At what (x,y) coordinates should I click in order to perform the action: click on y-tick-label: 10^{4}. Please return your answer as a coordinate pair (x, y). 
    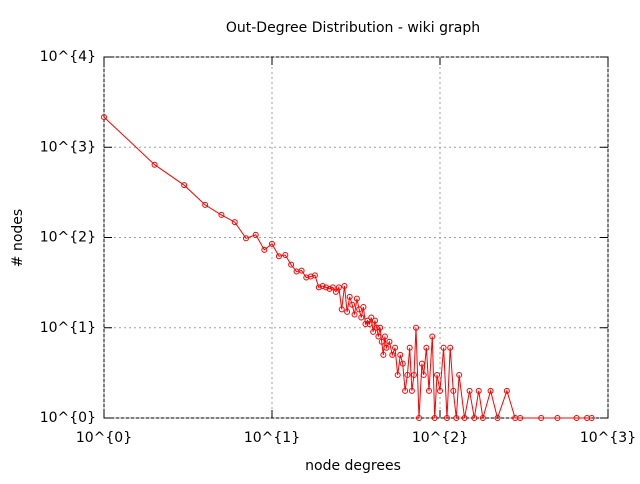
    Looking at the image, I should click on (68, 57).